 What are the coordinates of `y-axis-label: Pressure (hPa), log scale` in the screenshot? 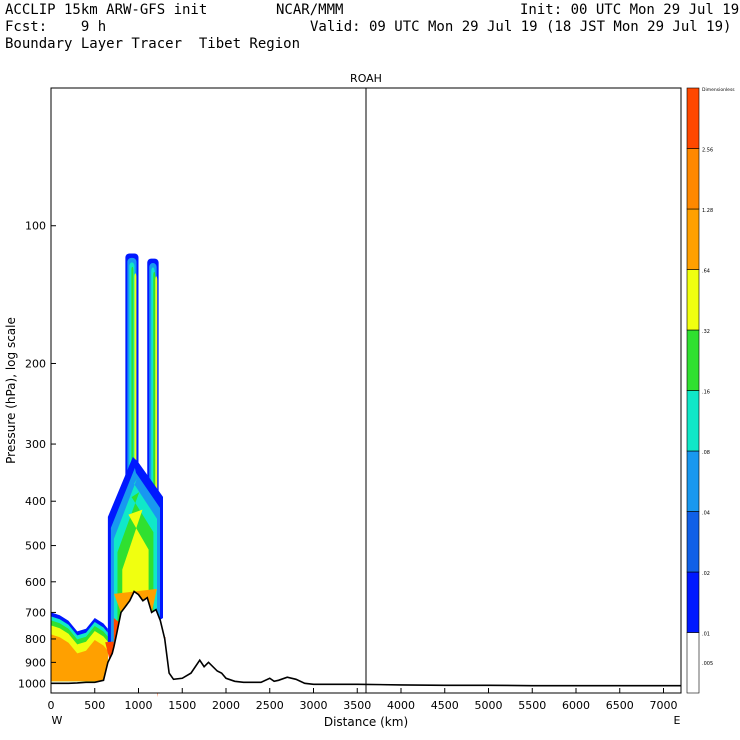 It's located at (11, 390).